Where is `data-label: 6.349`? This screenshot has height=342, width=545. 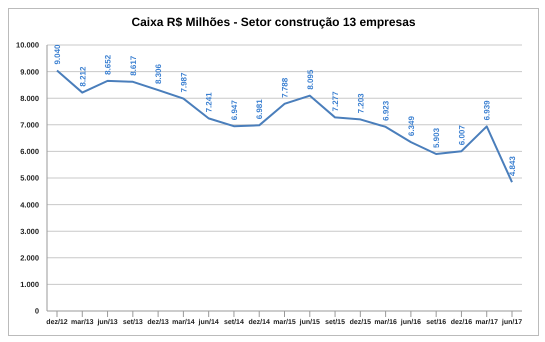 data-label: 6.349 is located at coordinates (411, 126).